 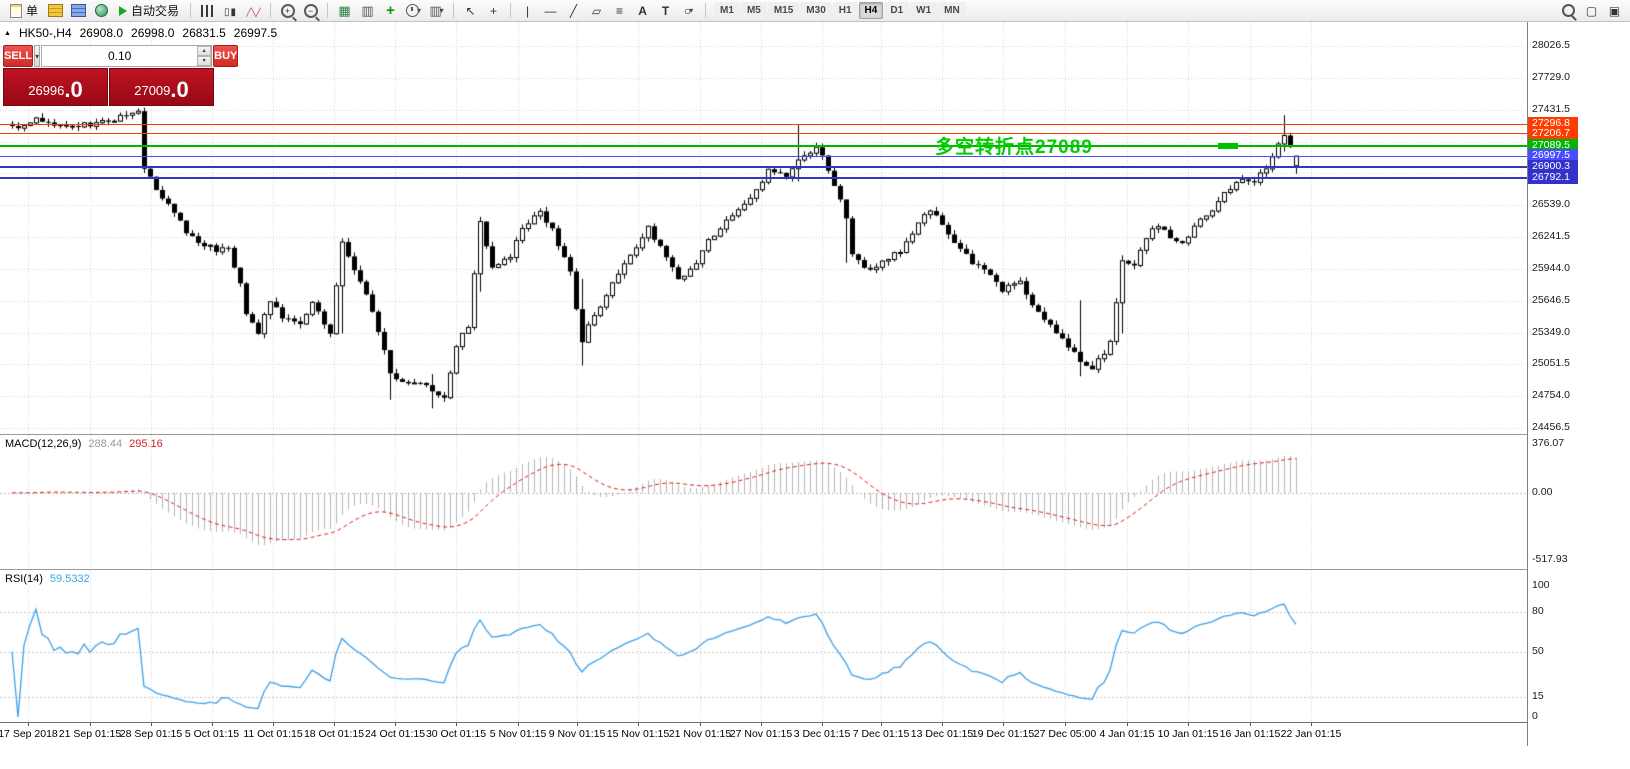 I want to click on buy-button: BUY, so click(x=226, y=56).